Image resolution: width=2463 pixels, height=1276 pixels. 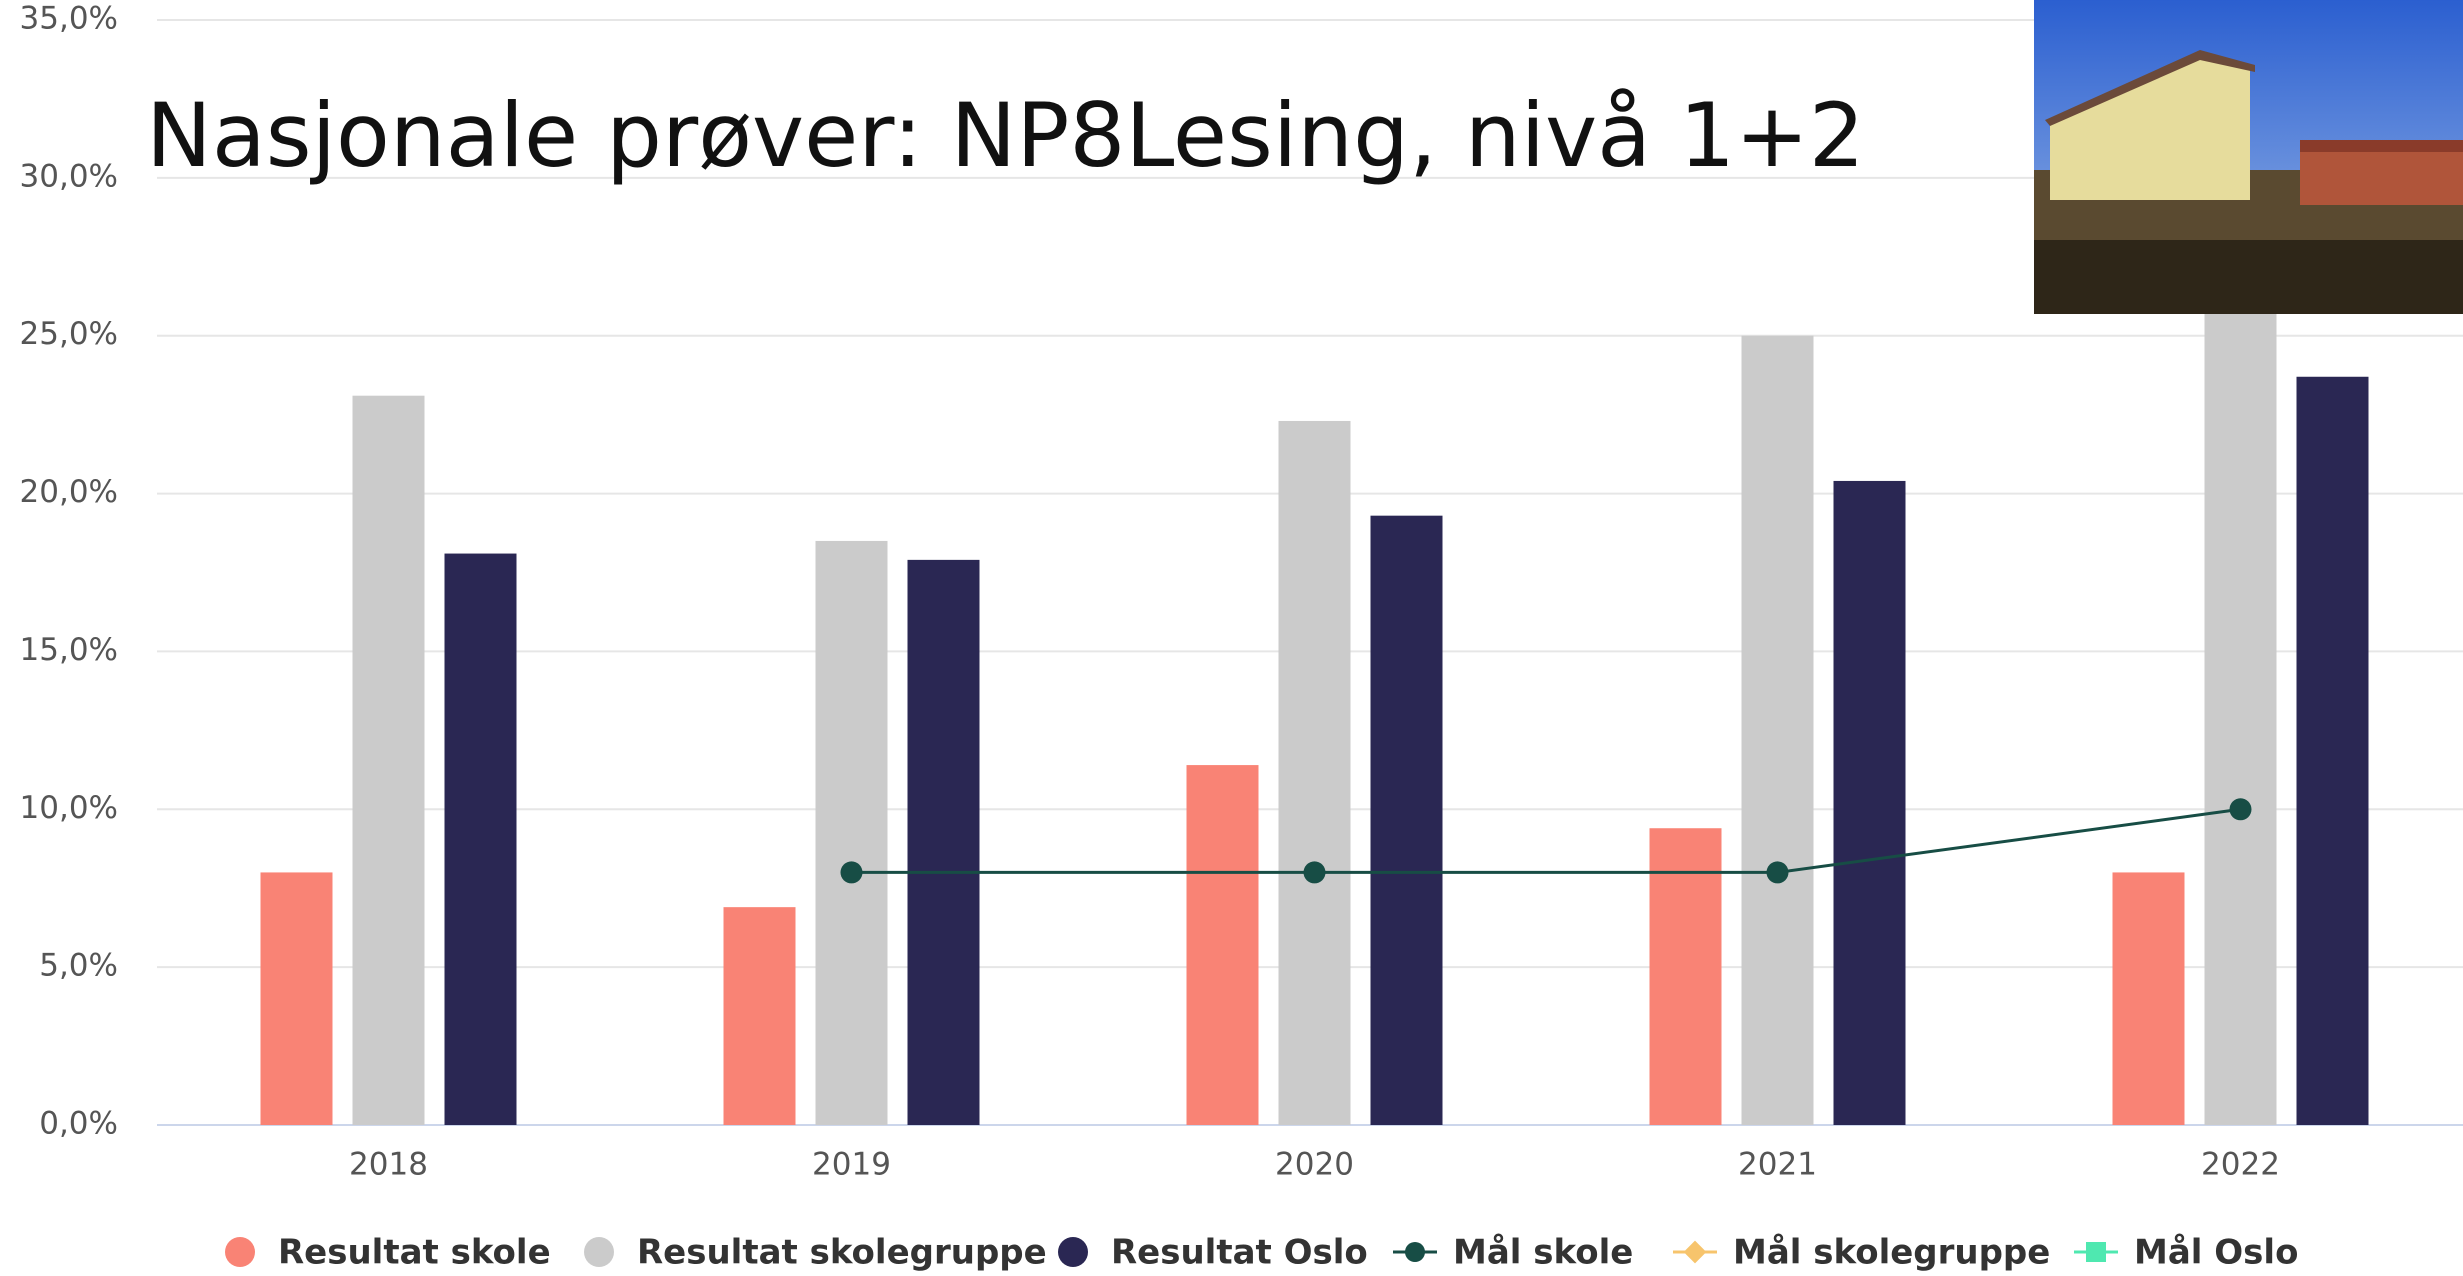 I want to click on legend-label: Mål Oslo, so click(x=2216, y=1253).